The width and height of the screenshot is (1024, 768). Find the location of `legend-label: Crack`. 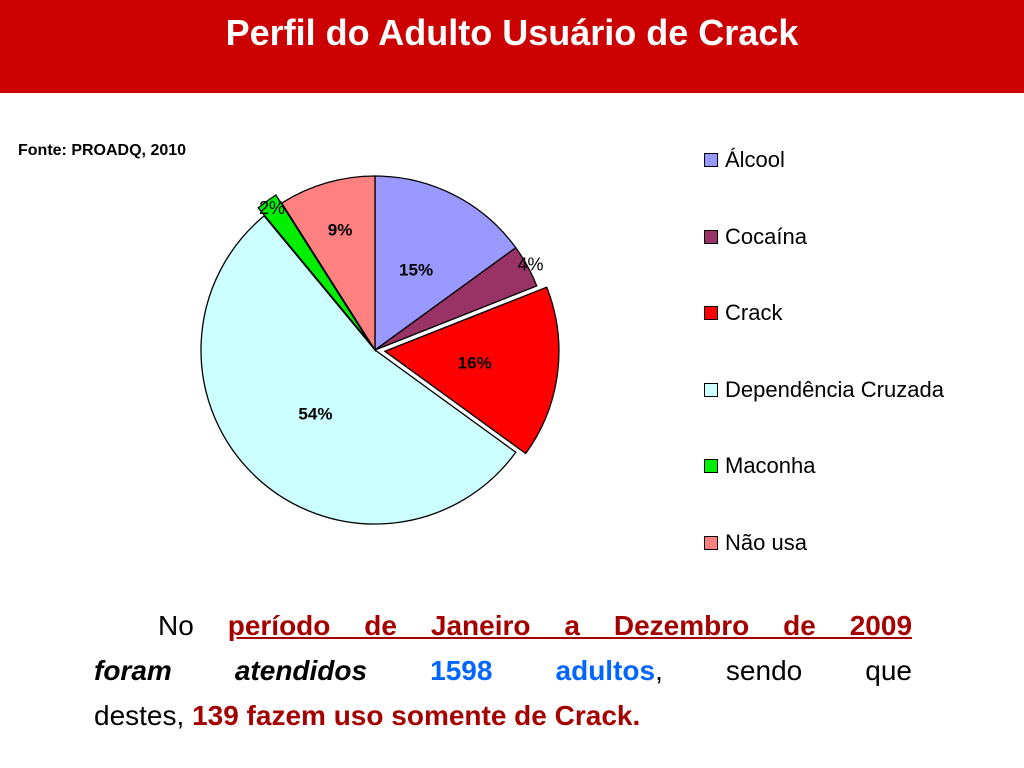

legend-label: Crack is located at coordinates (754, 312).